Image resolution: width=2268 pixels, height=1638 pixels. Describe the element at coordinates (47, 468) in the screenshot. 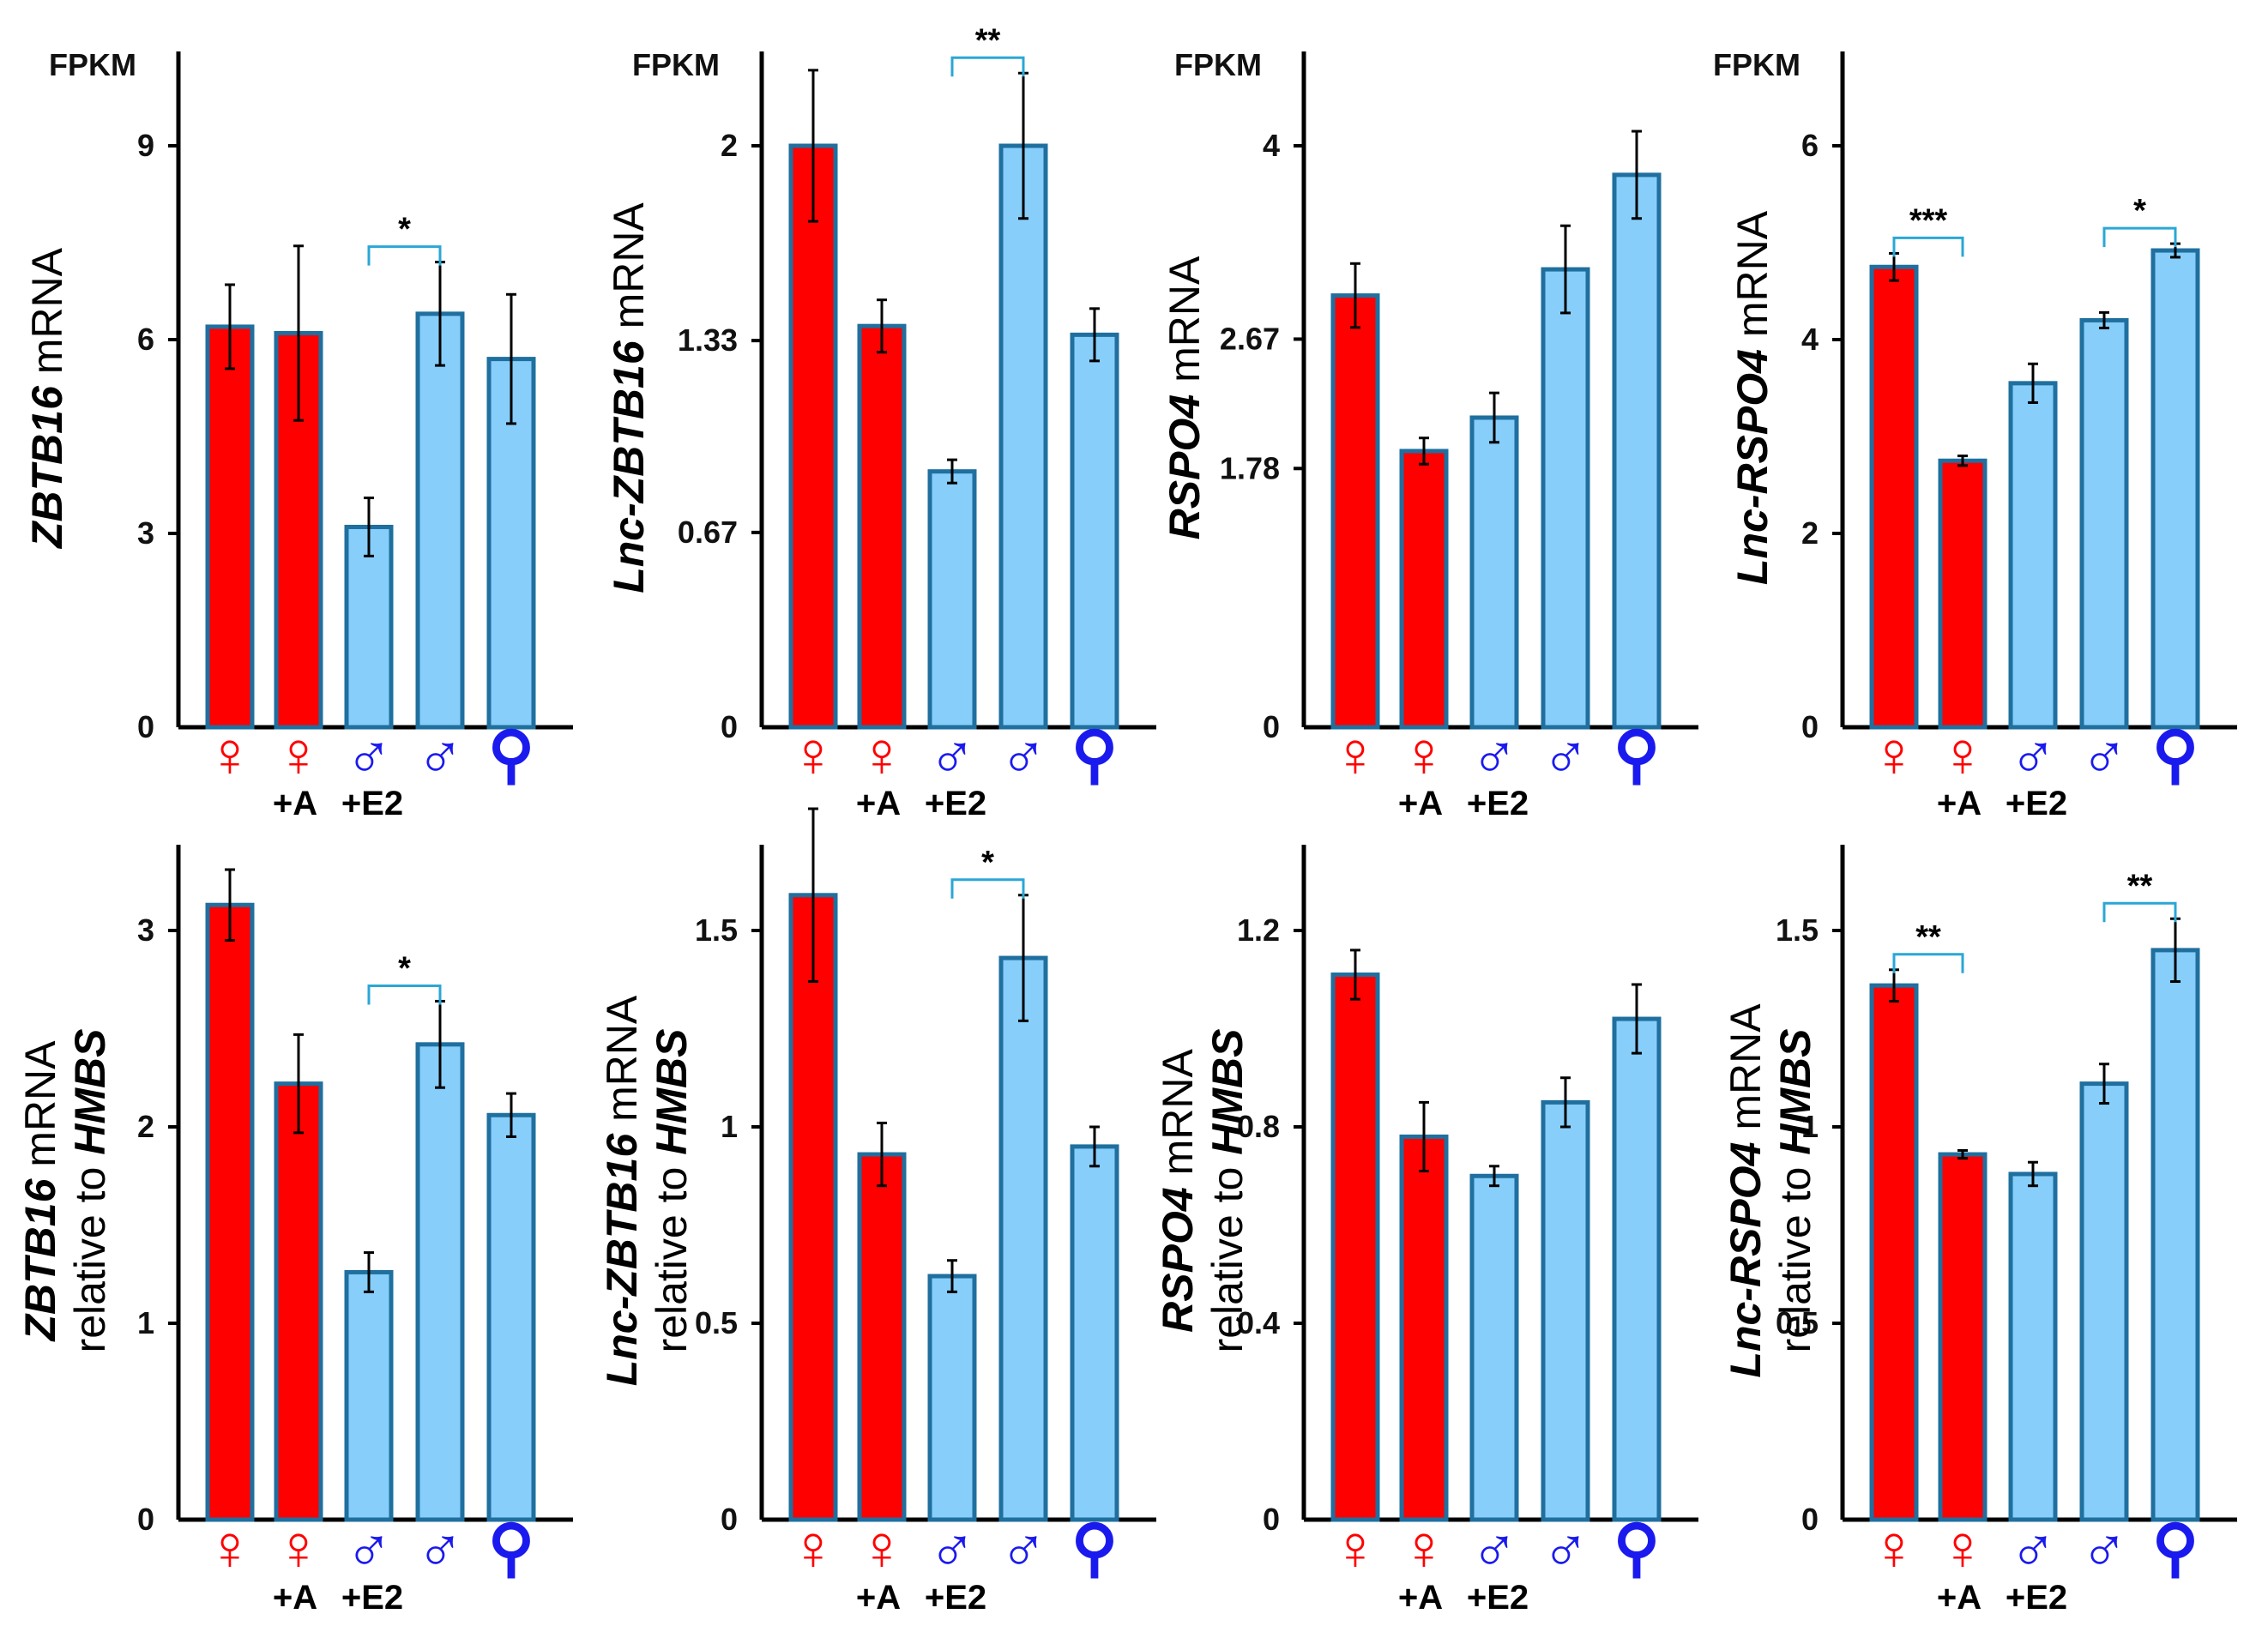

I see `y-axis-label-part: ZBTB16` at that location.